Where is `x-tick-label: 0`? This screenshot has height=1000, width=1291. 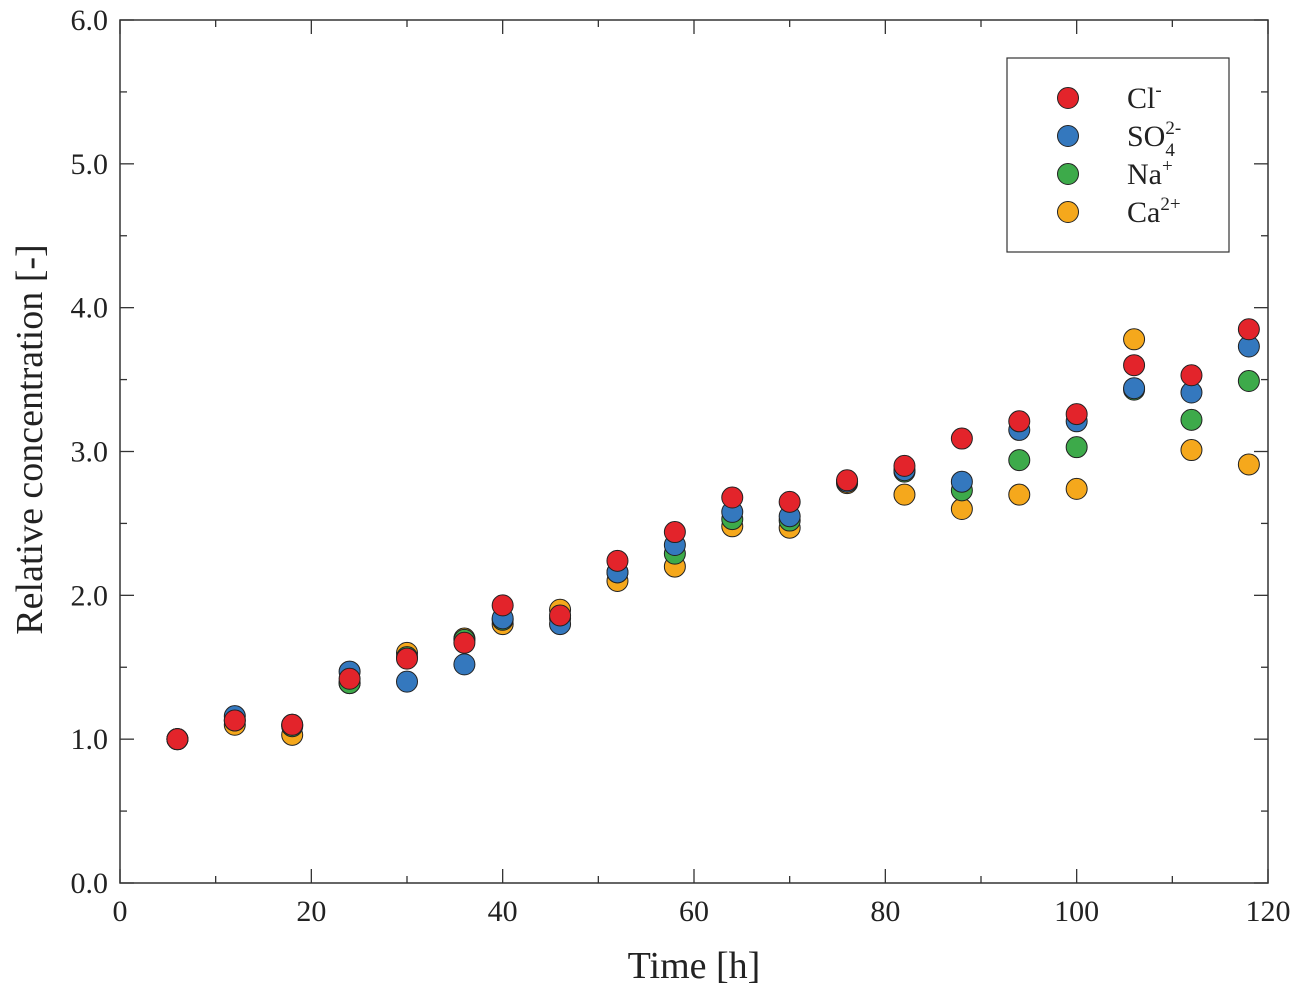
x-tick-label: 0 is located at coordinates (120, 911).